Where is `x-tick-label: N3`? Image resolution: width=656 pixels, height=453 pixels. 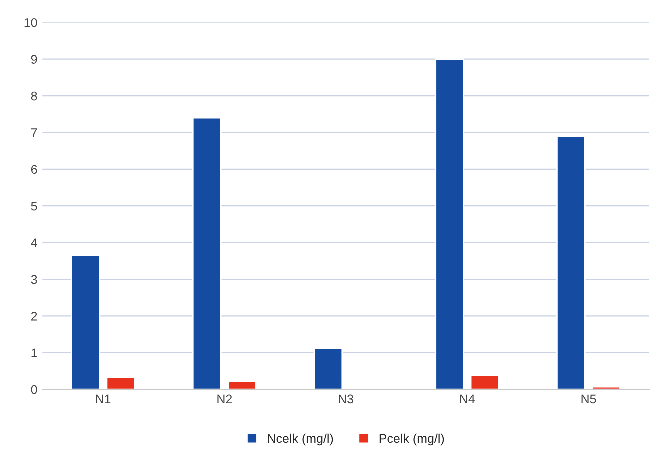 x-tick-label: N3 is located at coordinates (346, 399).